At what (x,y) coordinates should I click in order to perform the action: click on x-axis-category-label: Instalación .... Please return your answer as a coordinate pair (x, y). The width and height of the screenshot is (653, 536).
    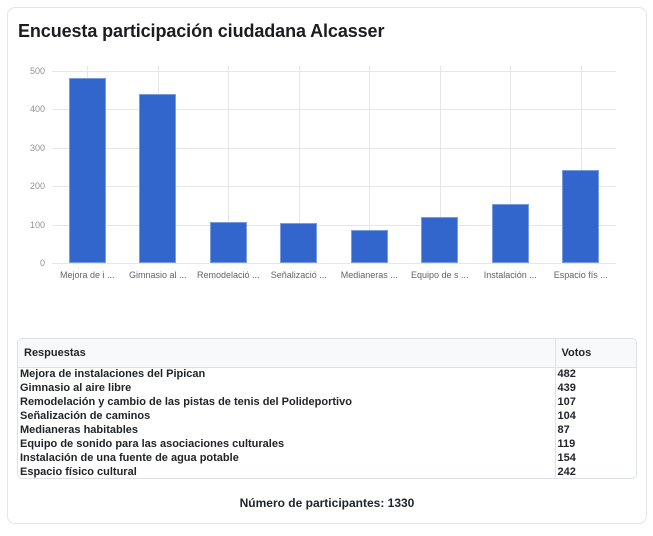
    Looking at the image, I should click on (510, 275).